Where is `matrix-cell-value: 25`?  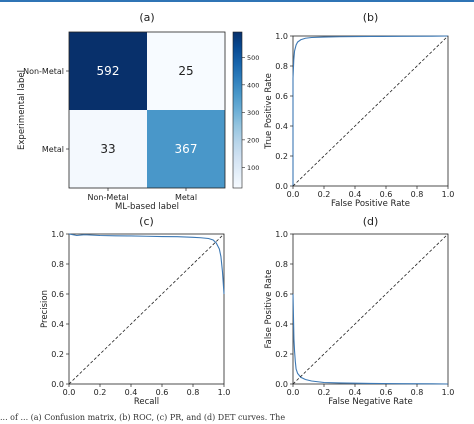
matrix-cell-value: 25 is located at coordinates (185, 71).